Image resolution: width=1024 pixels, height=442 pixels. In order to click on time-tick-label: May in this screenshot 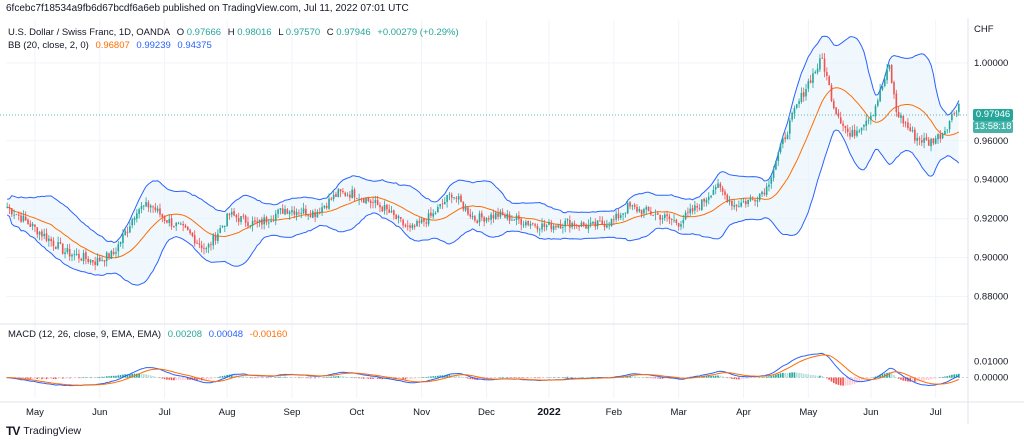, I will do `click(35, 412)`.